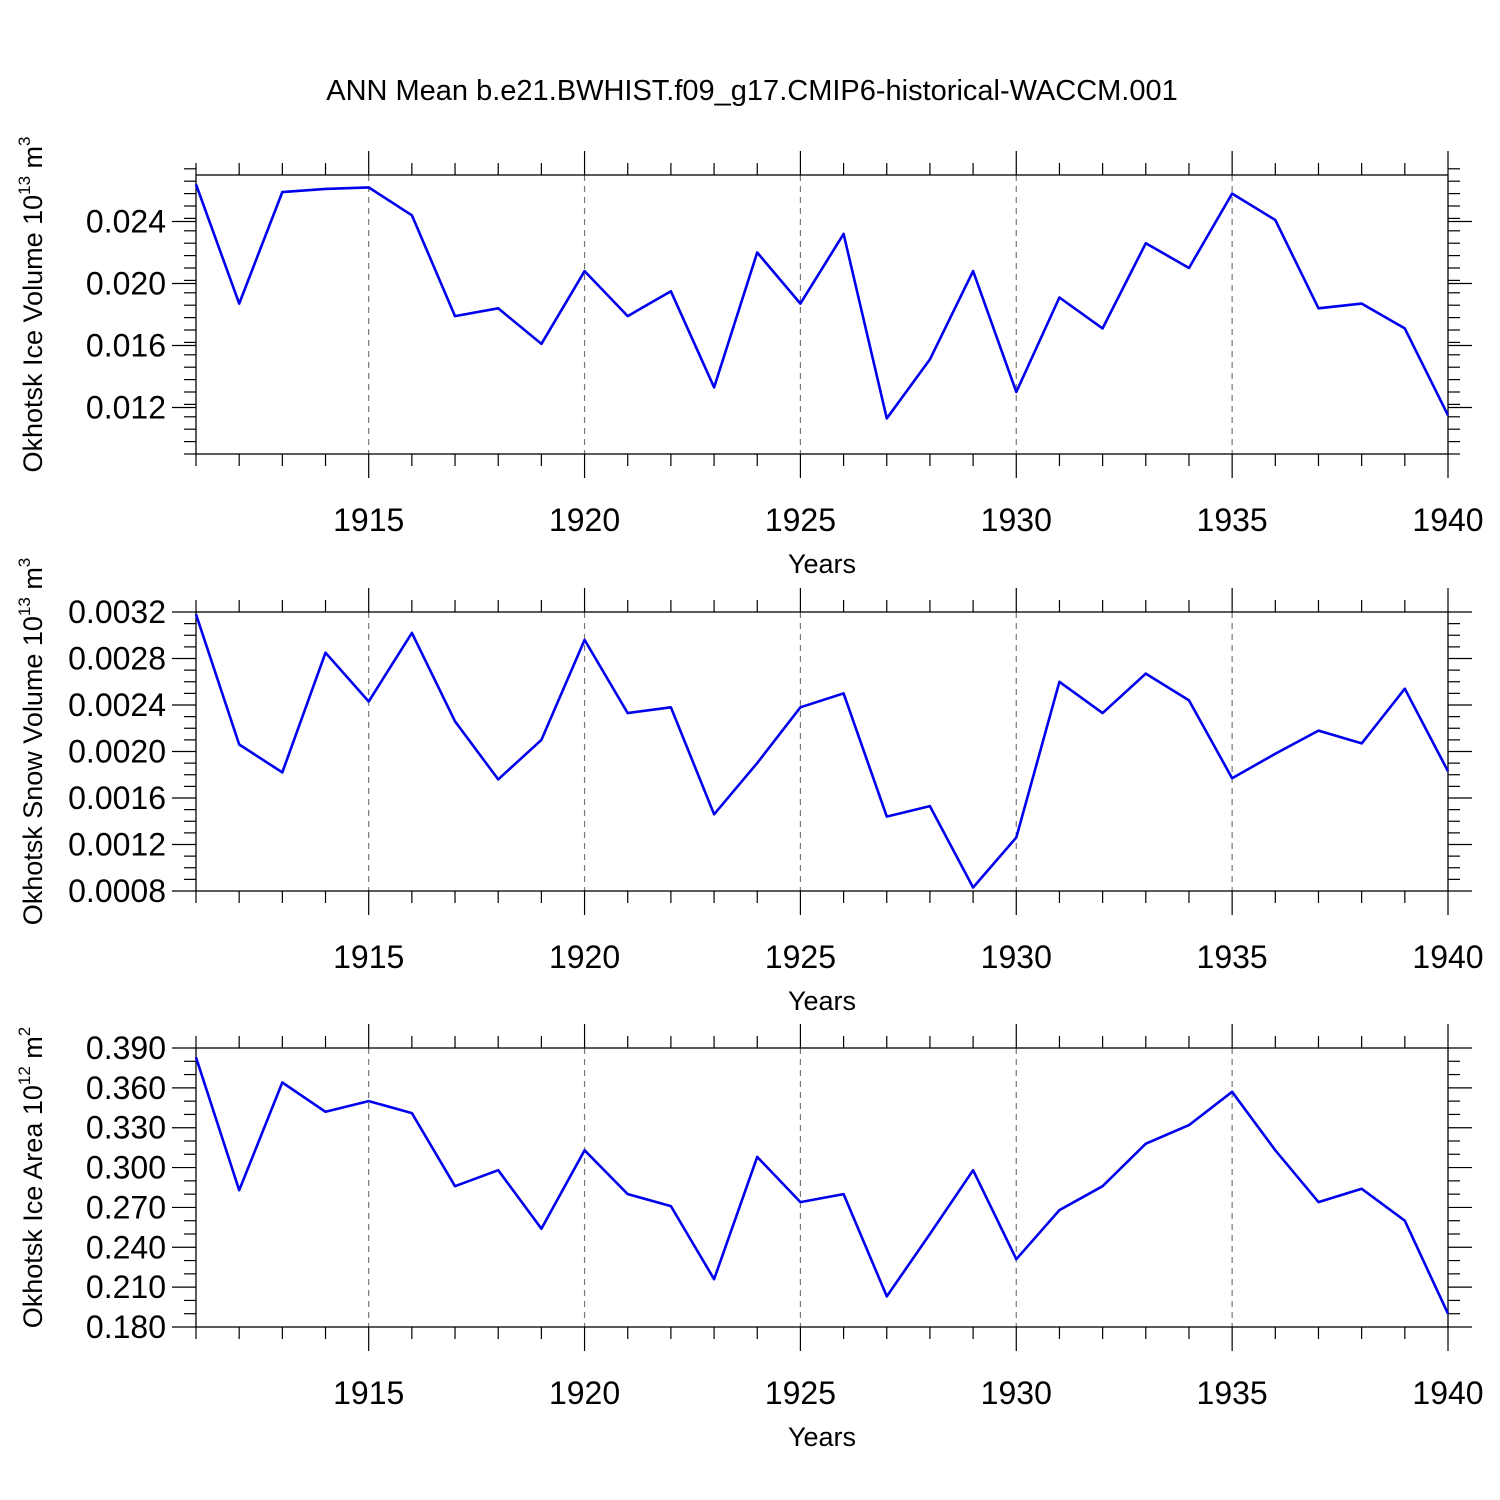 The height and width of the screenshot is (1500, 1500). What do you see at coordinates (1232, 1393) in the screenshot?
I see `ice-area-x-tick-label: 1935` at bounding box center [1232, 1393].